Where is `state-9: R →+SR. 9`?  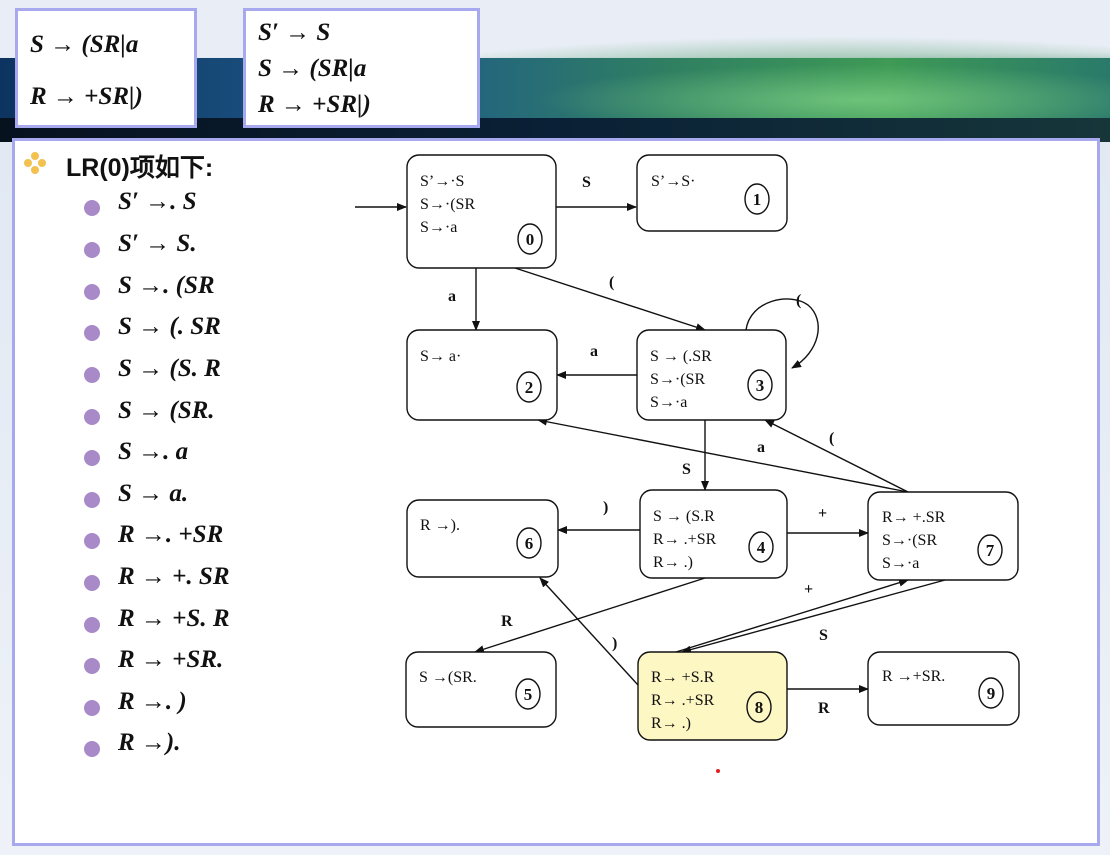
state-9: R →+SR. 9 is located at coordinates (943, 688).